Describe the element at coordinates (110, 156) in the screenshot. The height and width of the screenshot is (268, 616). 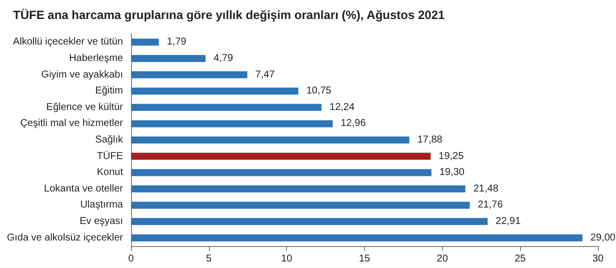
I see `y-tick-label: TÜFE` at that location.